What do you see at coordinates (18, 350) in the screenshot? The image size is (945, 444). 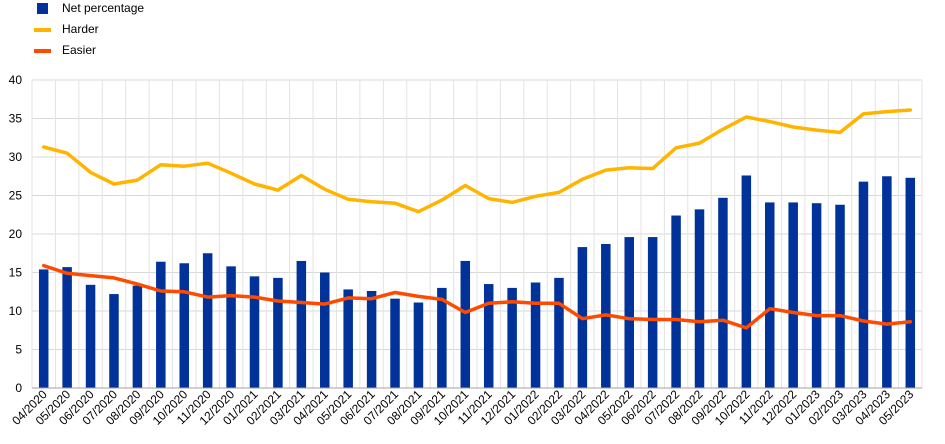 I see `y-tick-label: 5` at bounding box center [18, 350].